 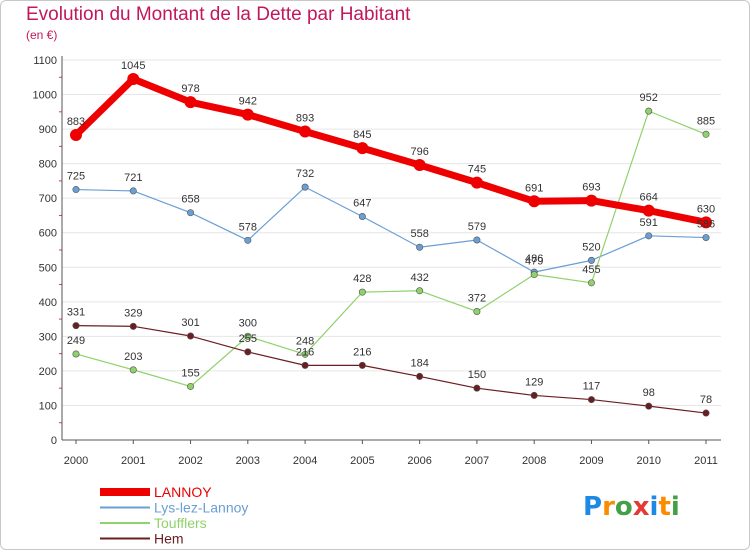 What do you see at coordinates (305, 119) in the screenshot?
I see `data-label: 893` at bounding box center [305, 119].